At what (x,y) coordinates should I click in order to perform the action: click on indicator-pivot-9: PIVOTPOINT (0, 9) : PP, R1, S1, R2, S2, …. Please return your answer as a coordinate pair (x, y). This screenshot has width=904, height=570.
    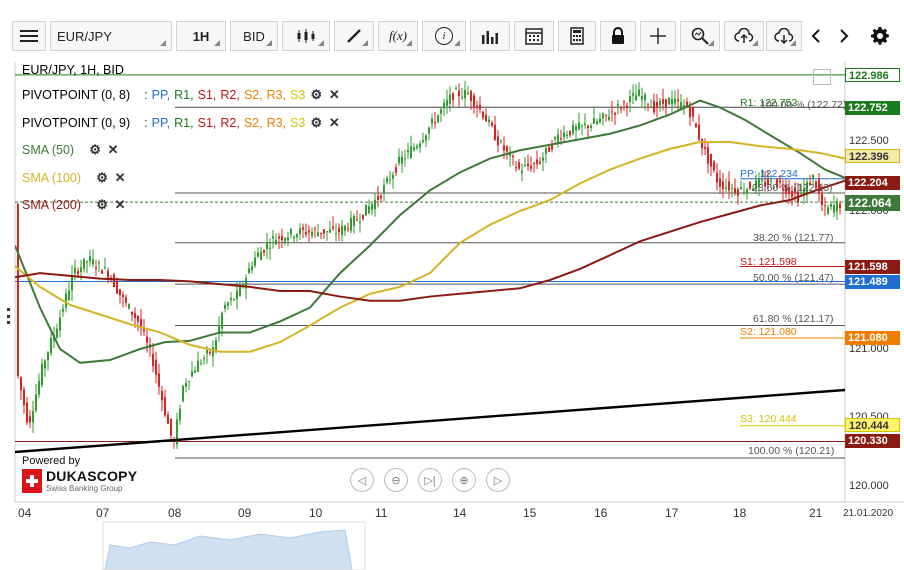
    Looking at the image, I should click on (181, 123).